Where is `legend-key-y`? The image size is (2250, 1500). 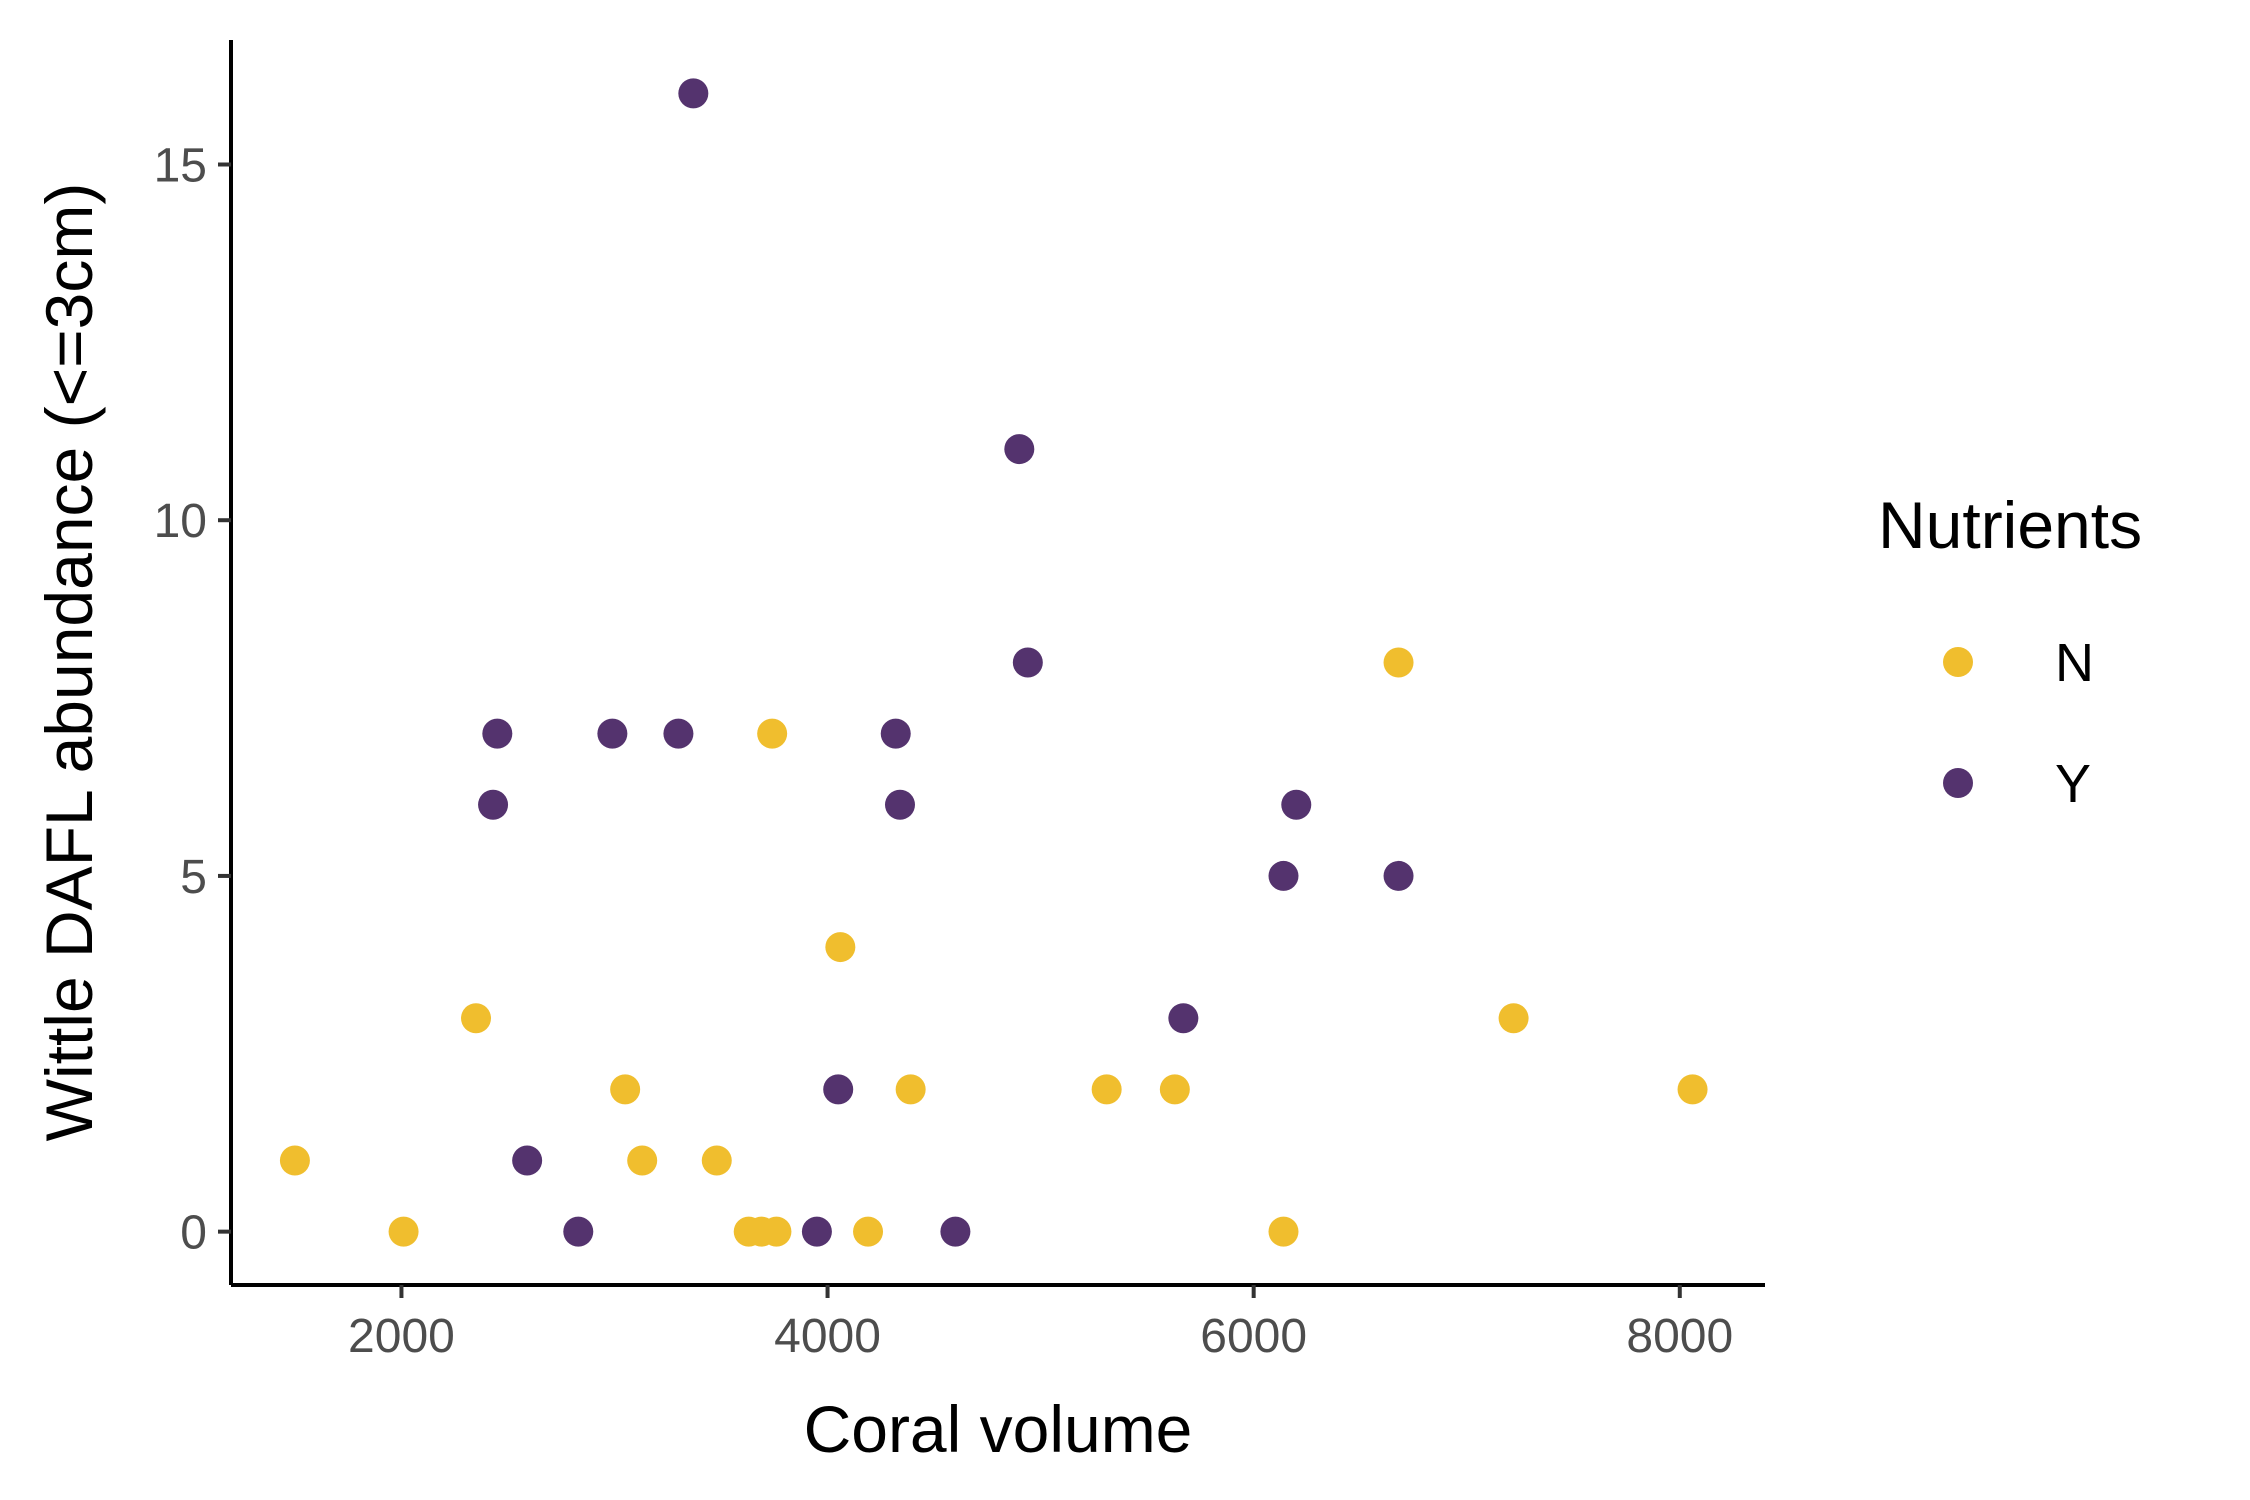
legend-key-y is located at coordinates (1958, 783).